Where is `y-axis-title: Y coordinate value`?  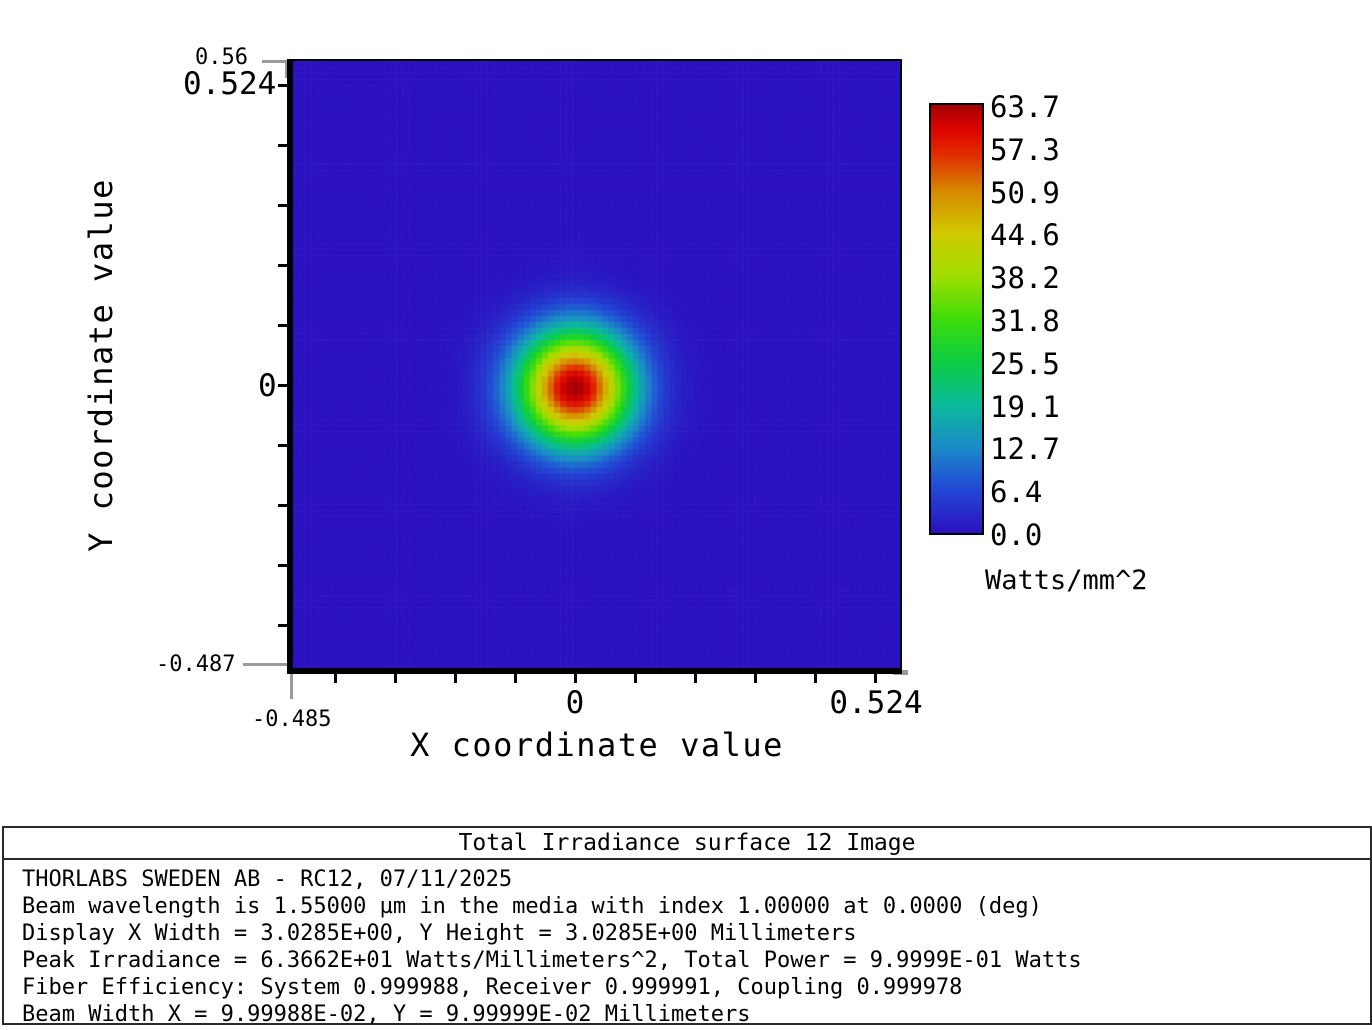 y-axis-title: Y coordinate value is located at coordinates (101, 365).